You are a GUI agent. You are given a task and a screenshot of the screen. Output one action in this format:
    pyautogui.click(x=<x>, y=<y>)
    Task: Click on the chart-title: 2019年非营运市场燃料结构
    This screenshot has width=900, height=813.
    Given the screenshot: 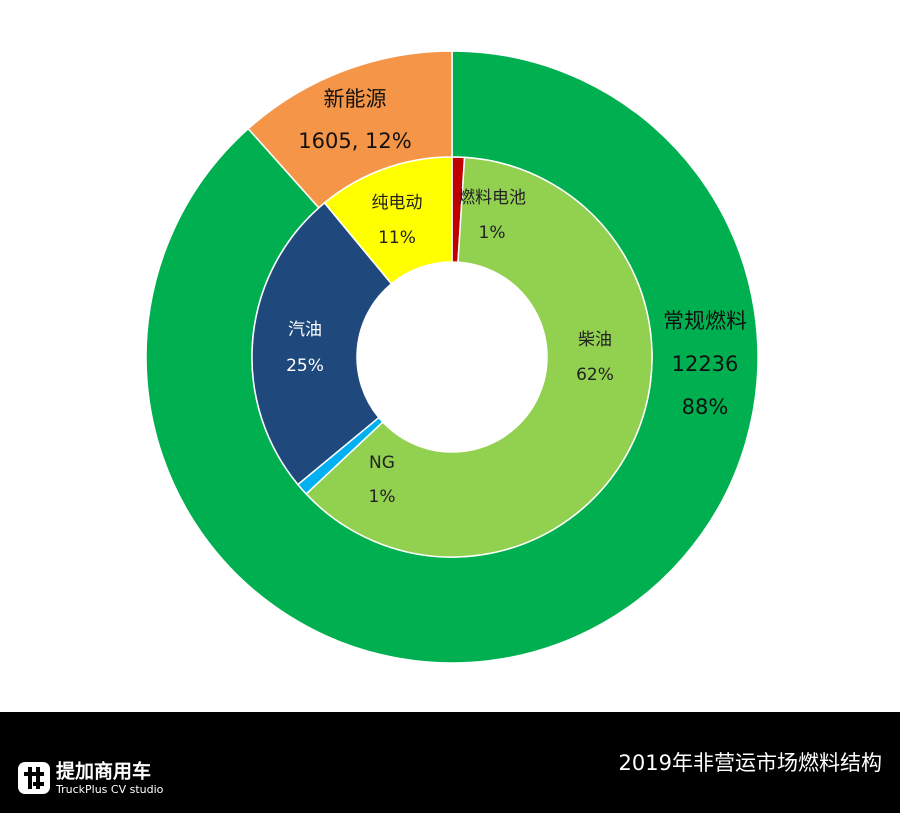 What is the action you would take?
    pyautogui.click(x=750, y=763)
    